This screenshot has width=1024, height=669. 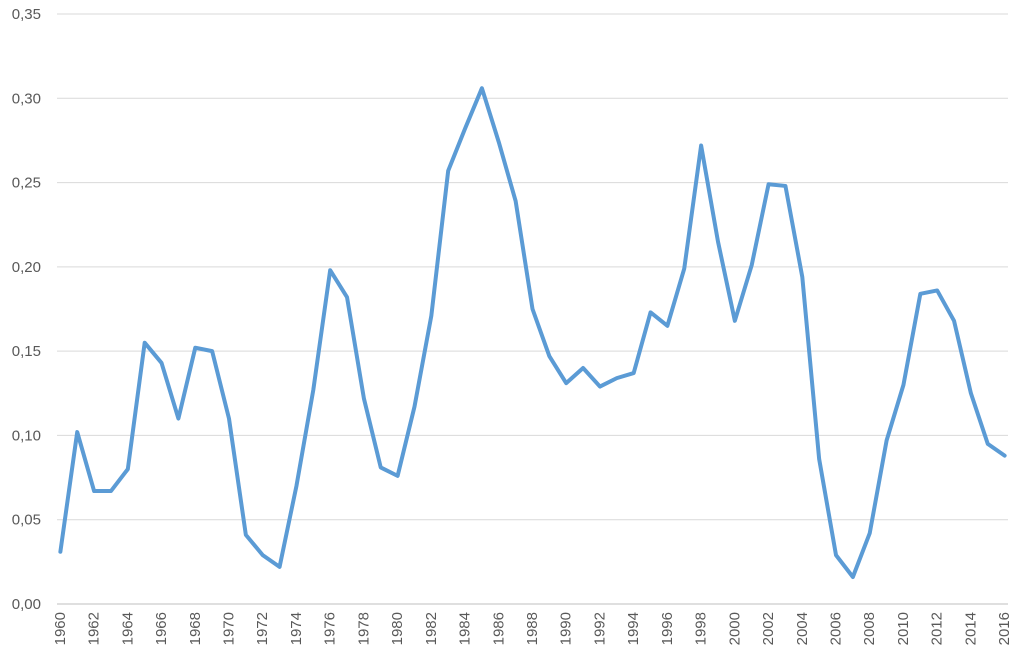 I want to click on x-tick-label: 1976, so click(x=330, y=628).